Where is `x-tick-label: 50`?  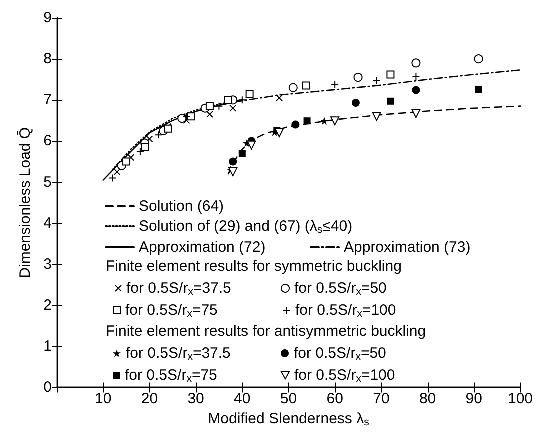 x-tick-label: 50 is located at coordinates (289, 399).